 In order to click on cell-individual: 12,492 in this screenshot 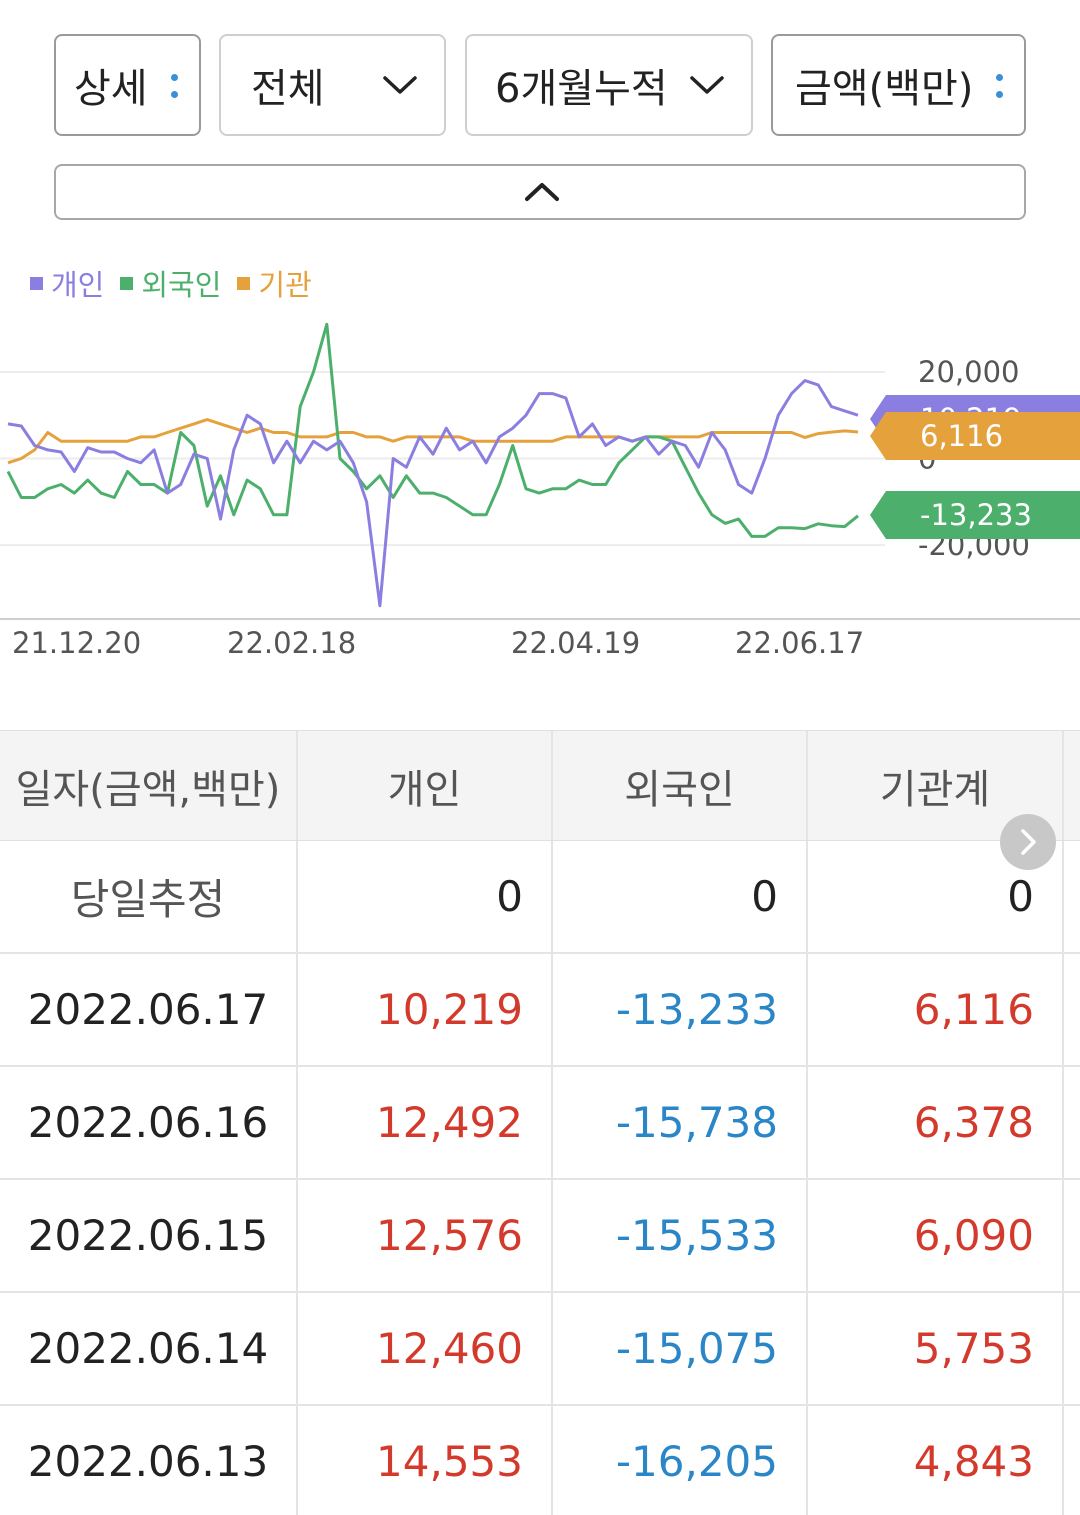, I will do `click(425, 1122)`.